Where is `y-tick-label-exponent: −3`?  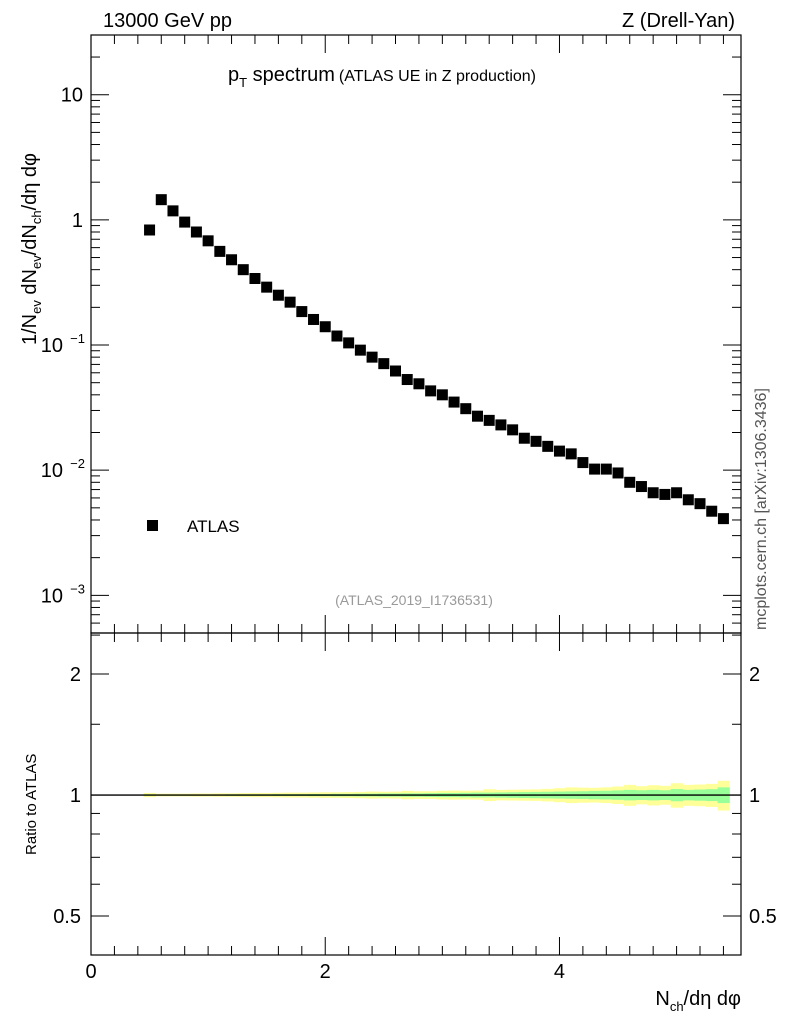
y-tick-label-exponent: −3 is located at coordinates (77, 588).